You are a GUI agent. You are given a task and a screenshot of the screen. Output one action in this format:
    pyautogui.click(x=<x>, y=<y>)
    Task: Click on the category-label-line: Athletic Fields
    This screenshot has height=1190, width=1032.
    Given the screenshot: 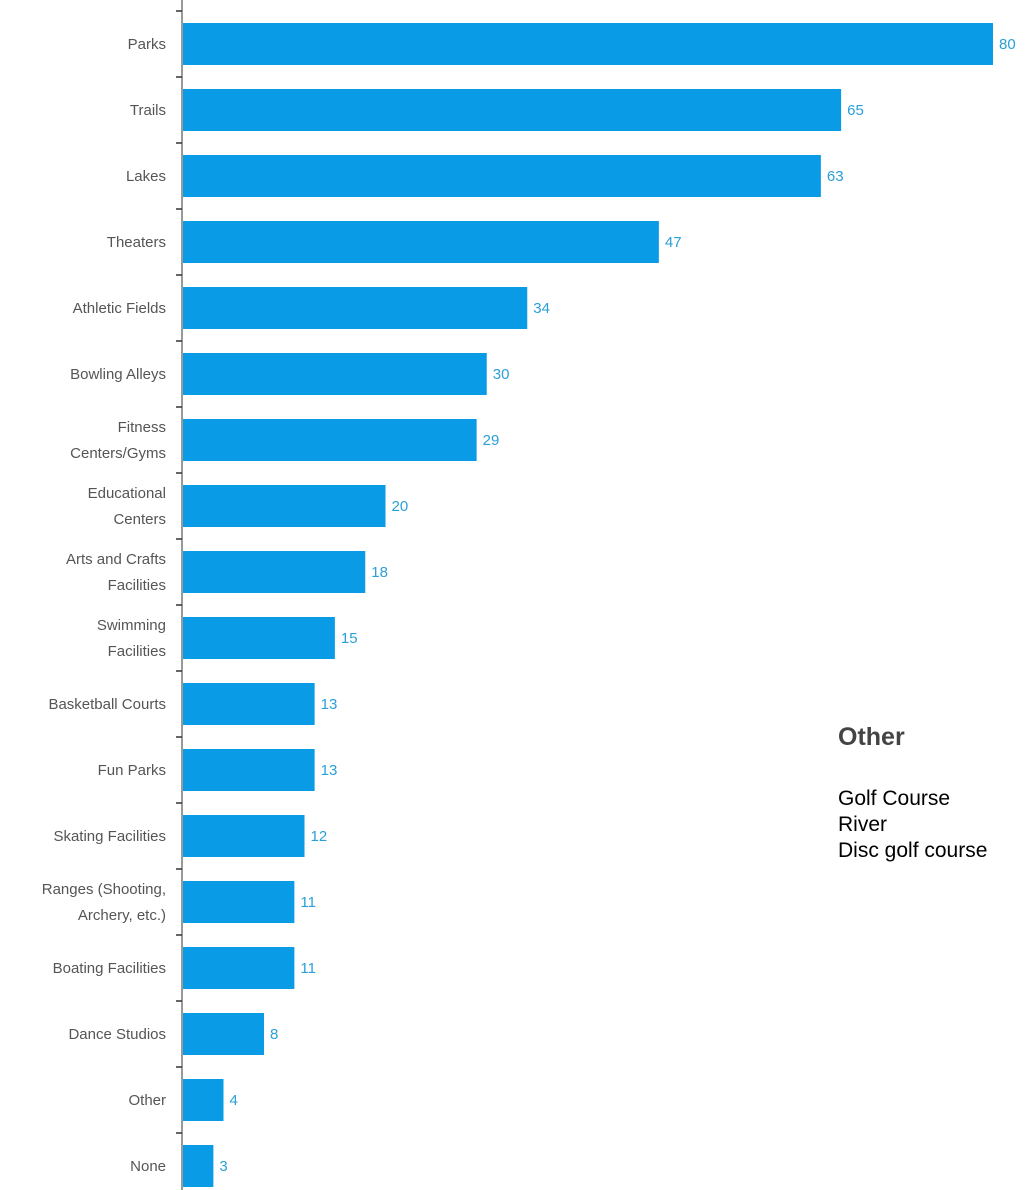 What is the action you would take?
    pyautogui.click(x=119, y=308)
    